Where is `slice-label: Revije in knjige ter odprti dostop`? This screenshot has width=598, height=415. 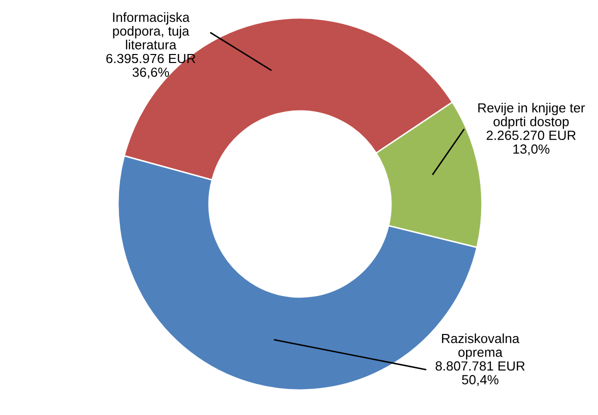
slice-label: Revije in knjige ter odprti dostop is located at coordinates (531, 115).